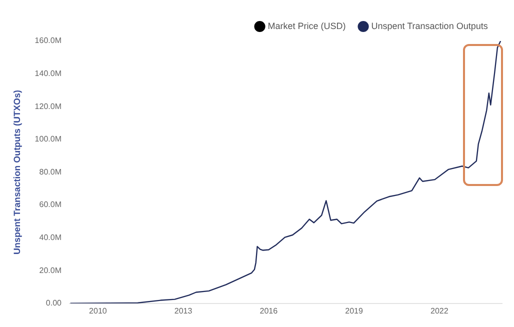  Describe the element at coordinates (98, 311) in the screenshot. I see `x-tick-label: 2010` at that location.